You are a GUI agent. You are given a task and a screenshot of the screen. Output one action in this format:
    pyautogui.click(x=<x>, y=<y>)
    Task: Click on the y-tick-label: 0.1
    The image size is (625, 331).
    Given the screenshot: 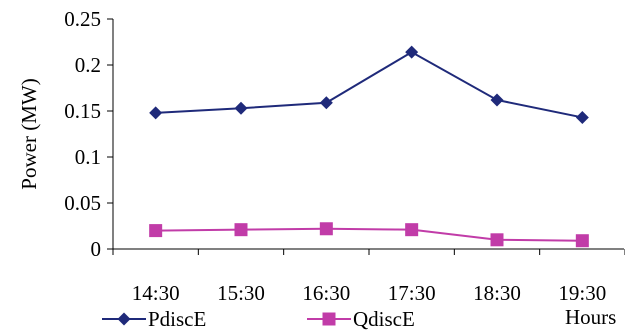 What is the action you would take?
    pyautogui.click(x=88, y=157)
    